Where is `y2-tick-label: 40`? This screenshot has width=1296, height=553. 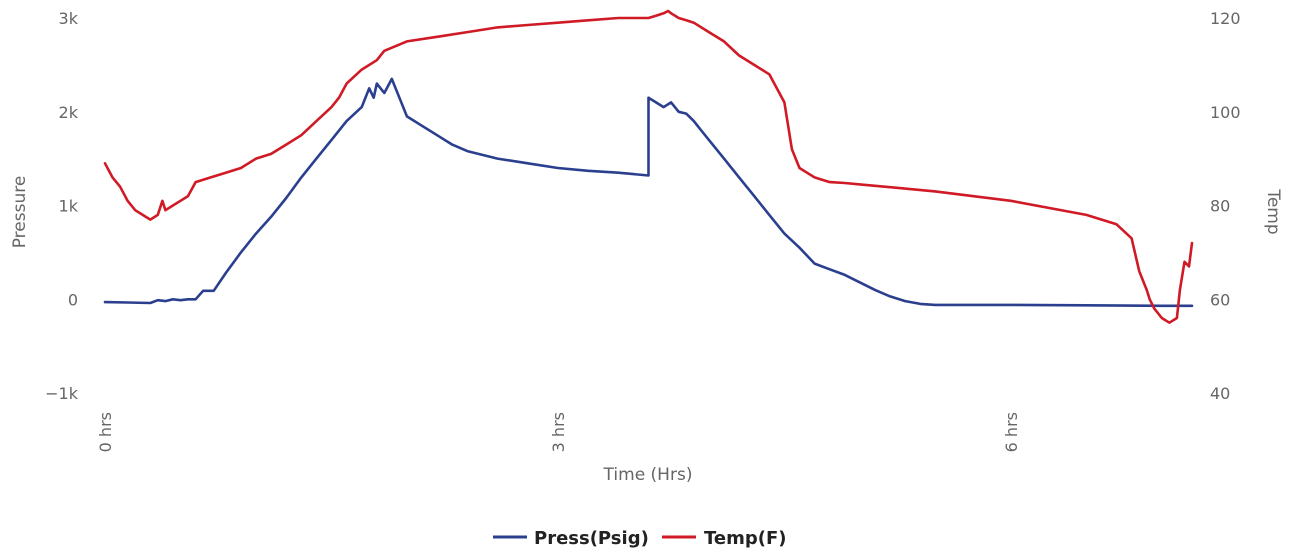
y2-tick-label: 40 is located at coordinates (1220, 393).